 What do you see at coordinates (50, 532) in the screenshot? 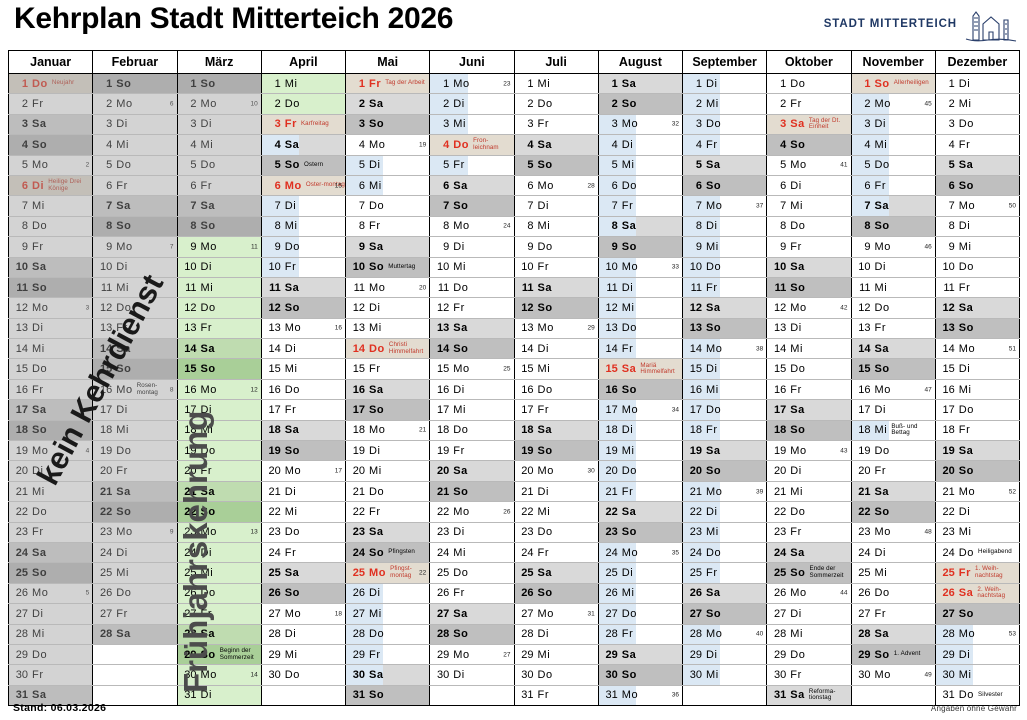
I see `day-cell-body: 23 Fr` at bounding box center [50, 532].